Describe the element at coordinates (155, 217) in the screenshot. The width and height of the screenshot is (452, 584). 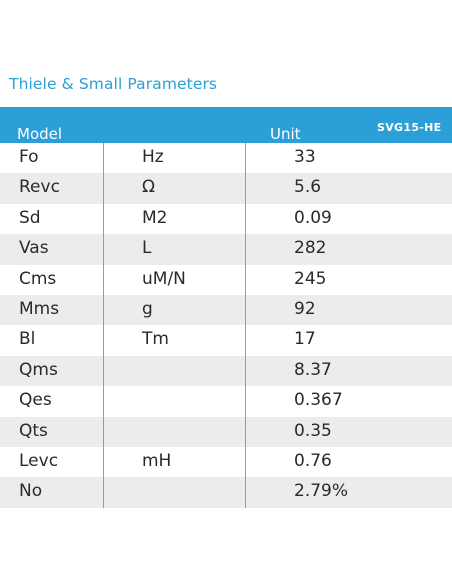
I see `parameter-unit: M2` at that location.